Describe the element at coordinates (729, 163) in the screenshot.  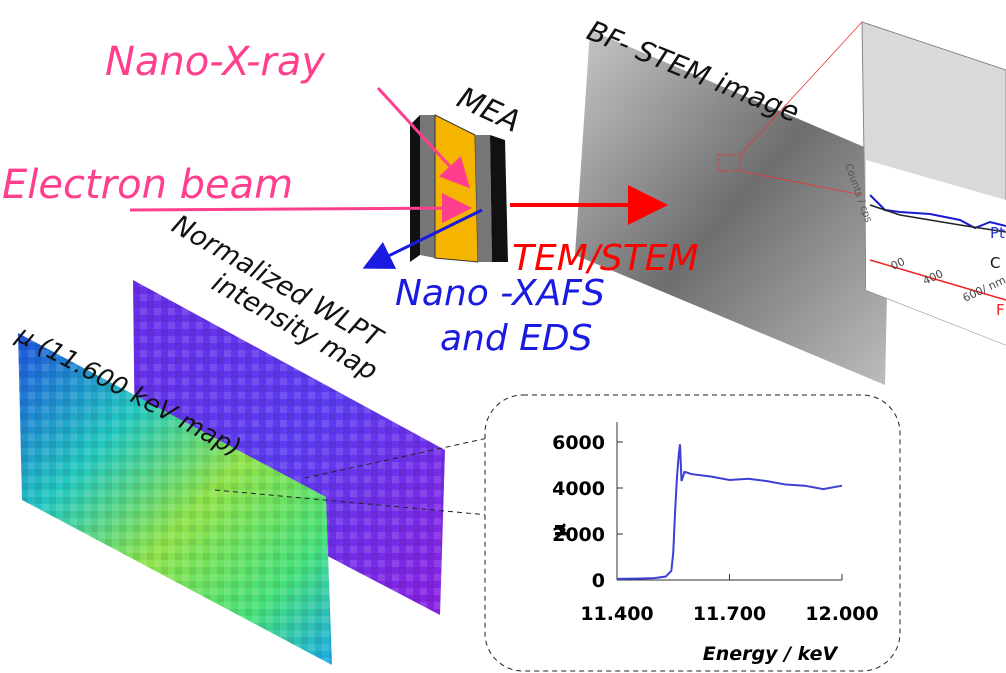
I see `stem-roi` at that location.